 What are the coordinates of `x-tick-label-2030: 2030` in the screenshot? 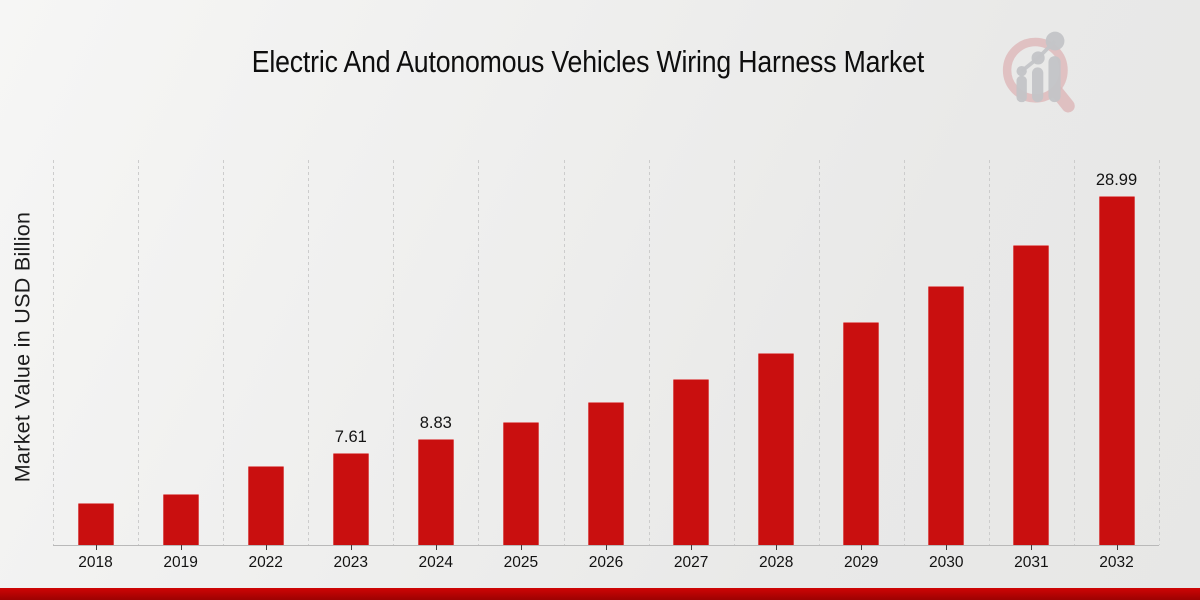 It's located at (946, 562).